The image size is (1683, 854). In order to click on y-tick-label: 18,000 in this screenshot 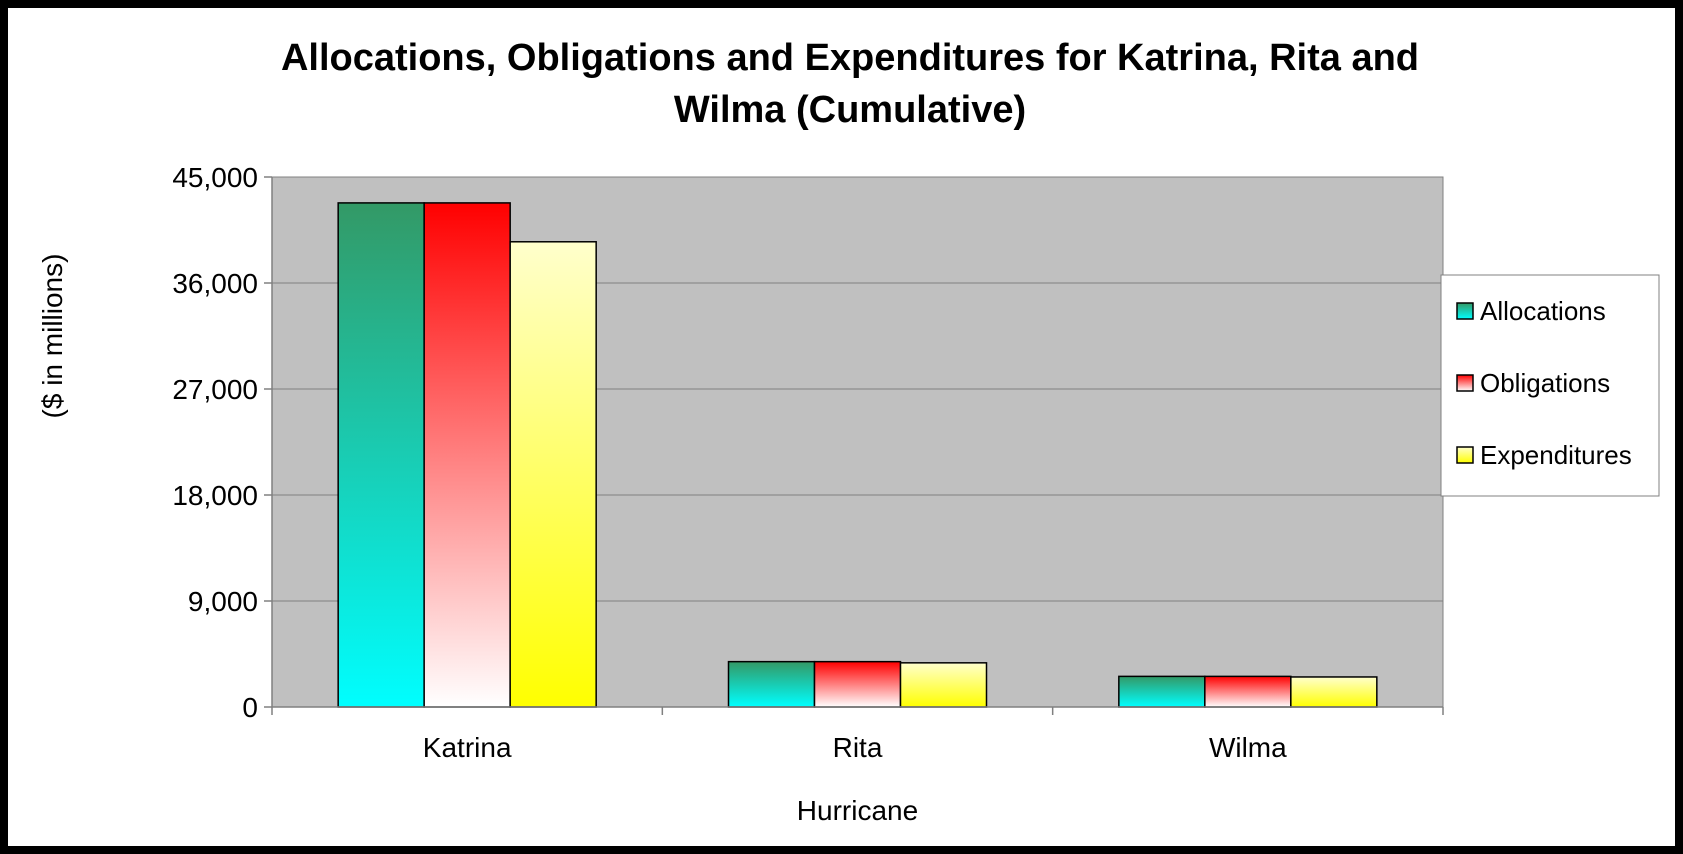, I will do `click(215, 495)`.